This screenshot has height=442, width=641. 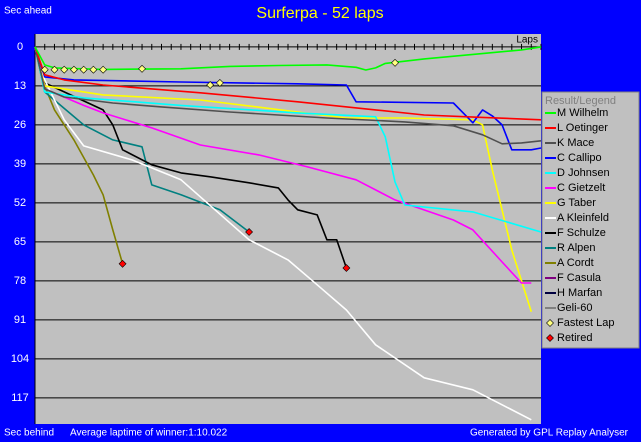 I want to click on y-tick-label: 0, so click(x=20, y=47).